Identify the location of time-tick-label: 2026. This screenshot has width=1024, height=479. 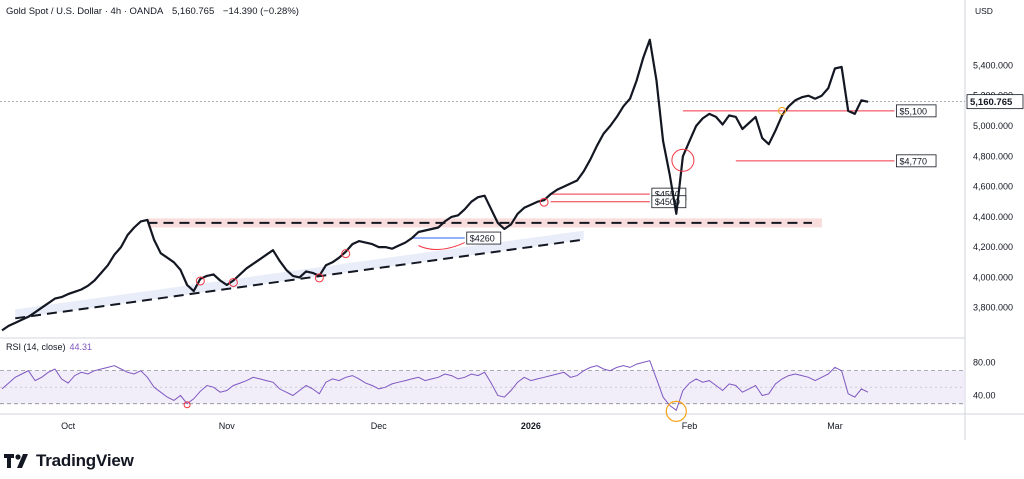
(531, 426).